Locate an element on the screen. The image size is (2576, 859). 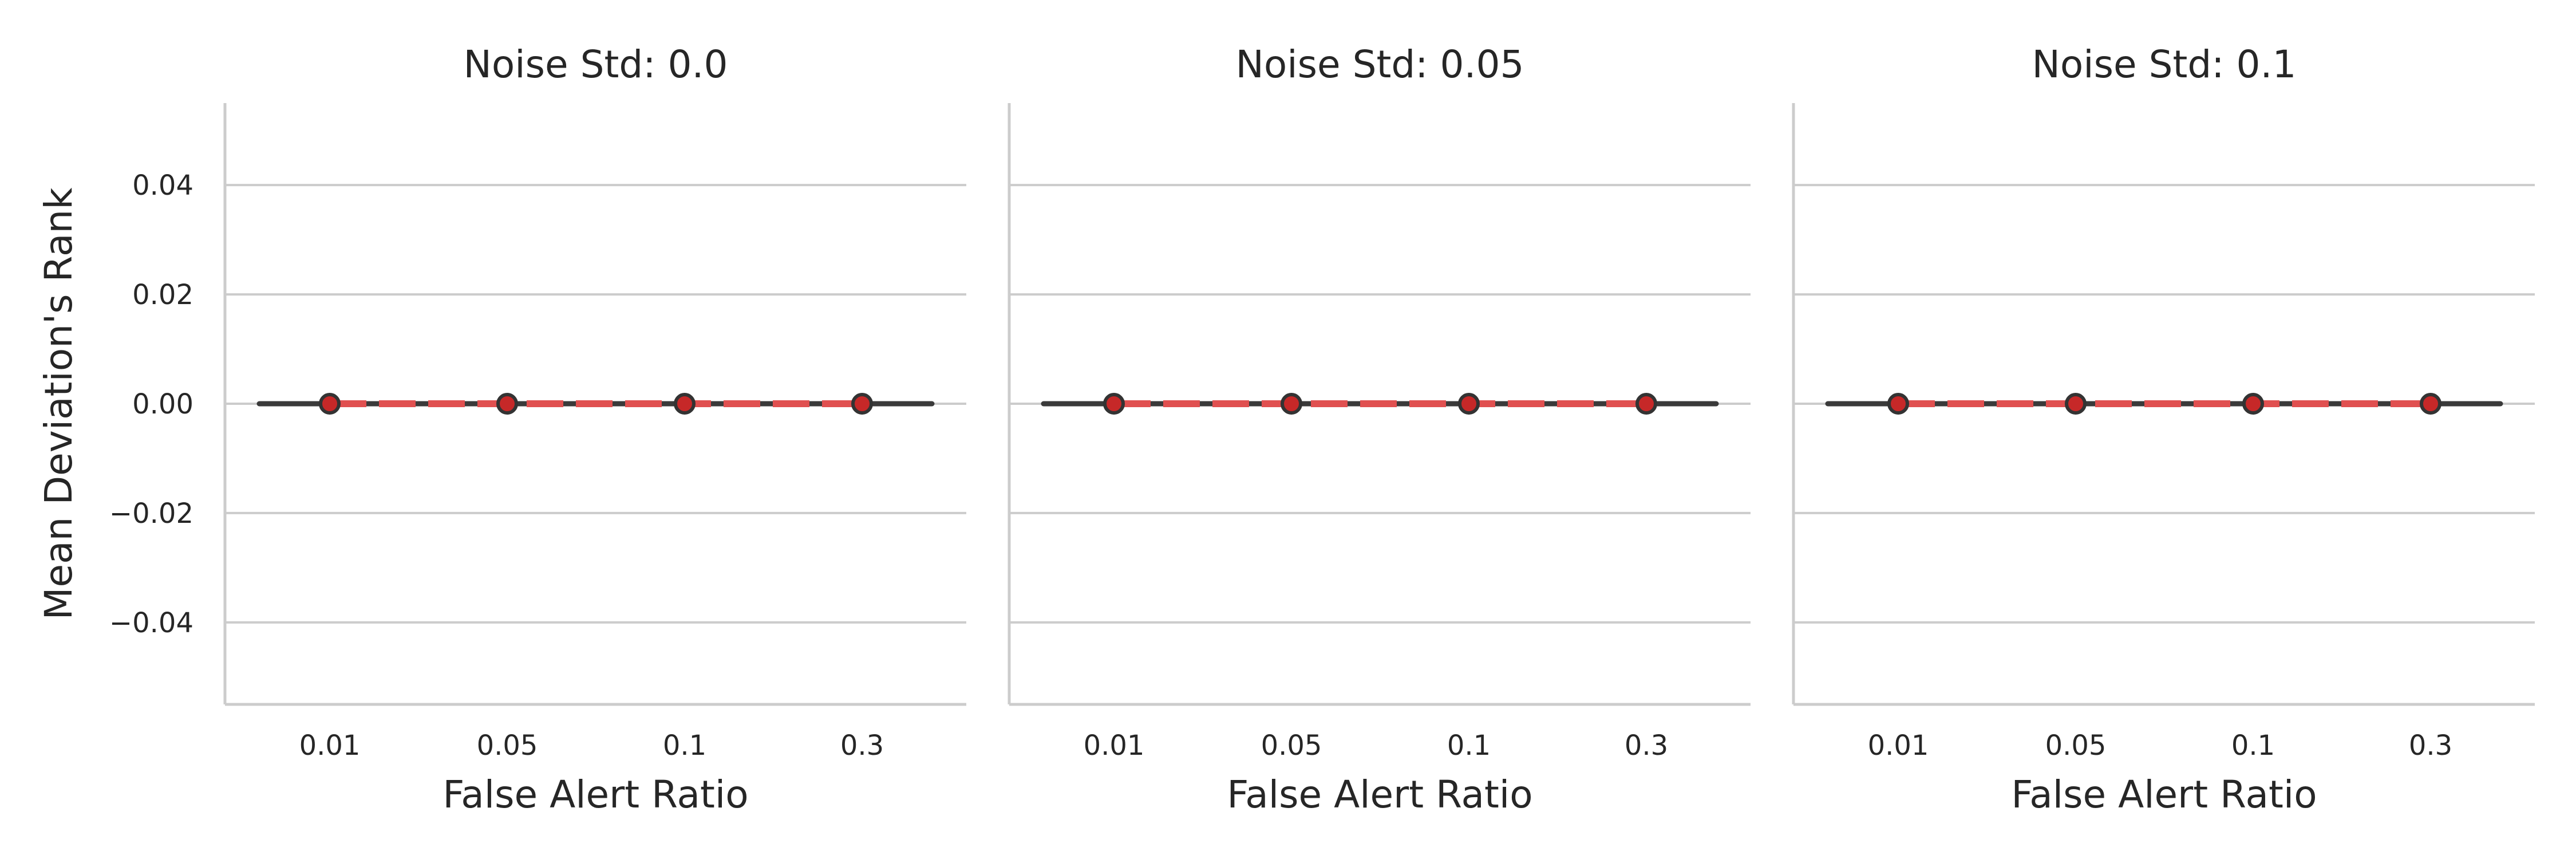
panel-title: Noise Std: 0.0 is located at coordinates (596, 64).